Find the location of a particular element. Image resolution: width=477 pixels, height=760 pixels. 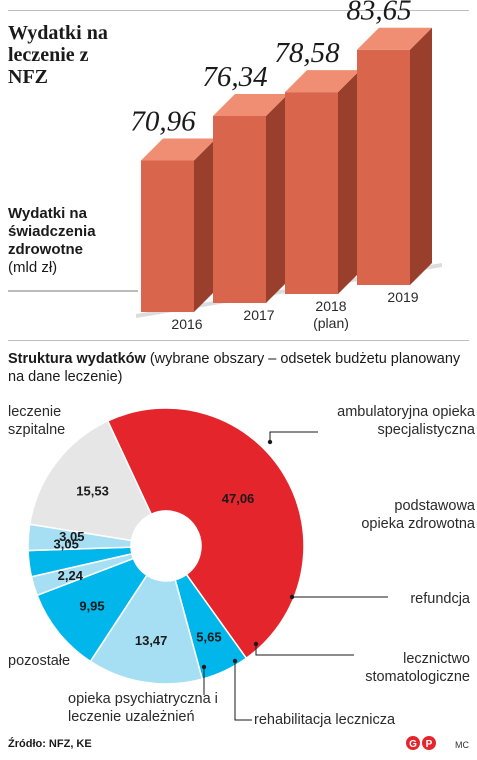

leader-line-stomatologiczne is located at coordinates (304, 650).